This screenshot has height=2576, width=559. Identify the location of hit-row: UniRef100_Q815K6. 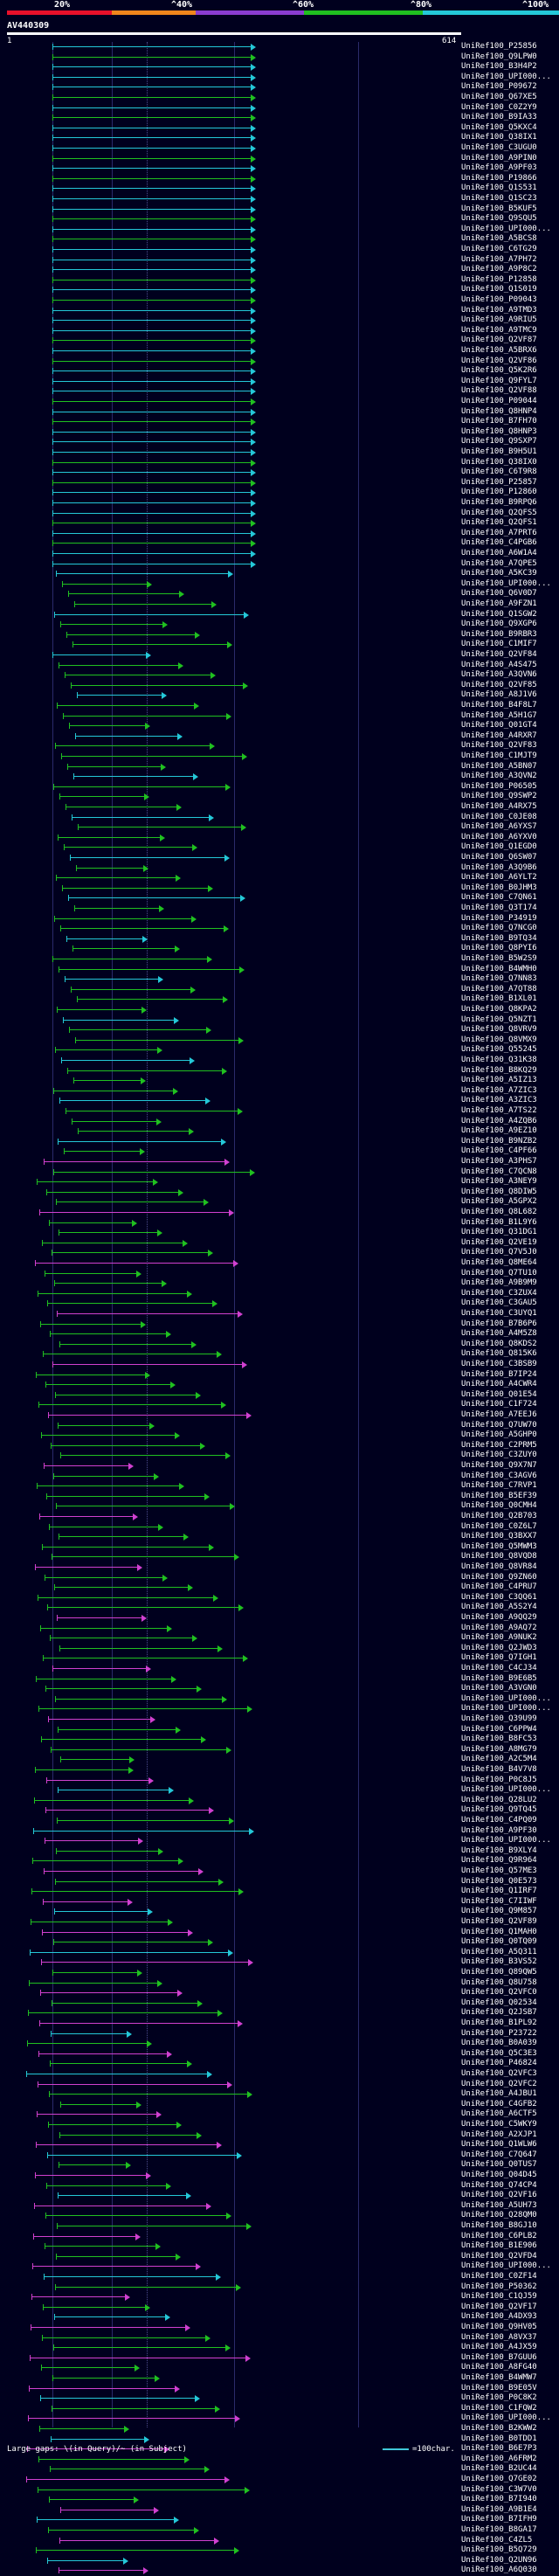
(279, 1354).